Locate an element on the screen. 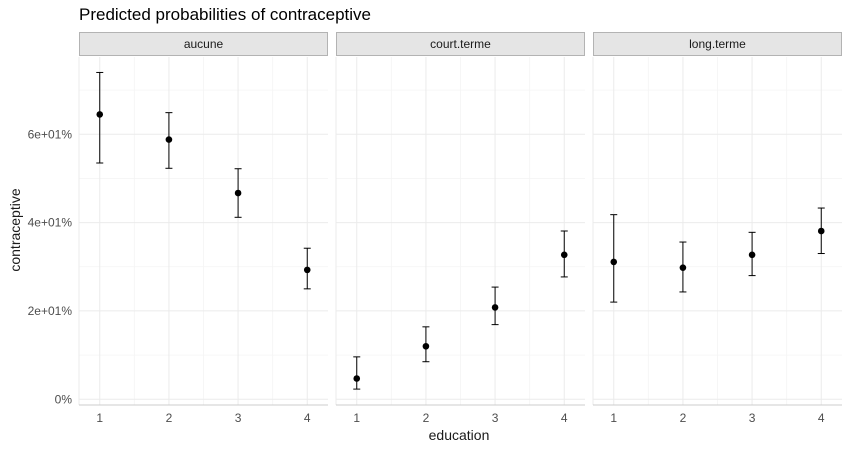  facet-strip-label: court.terme is located at coordinates (460, 44).